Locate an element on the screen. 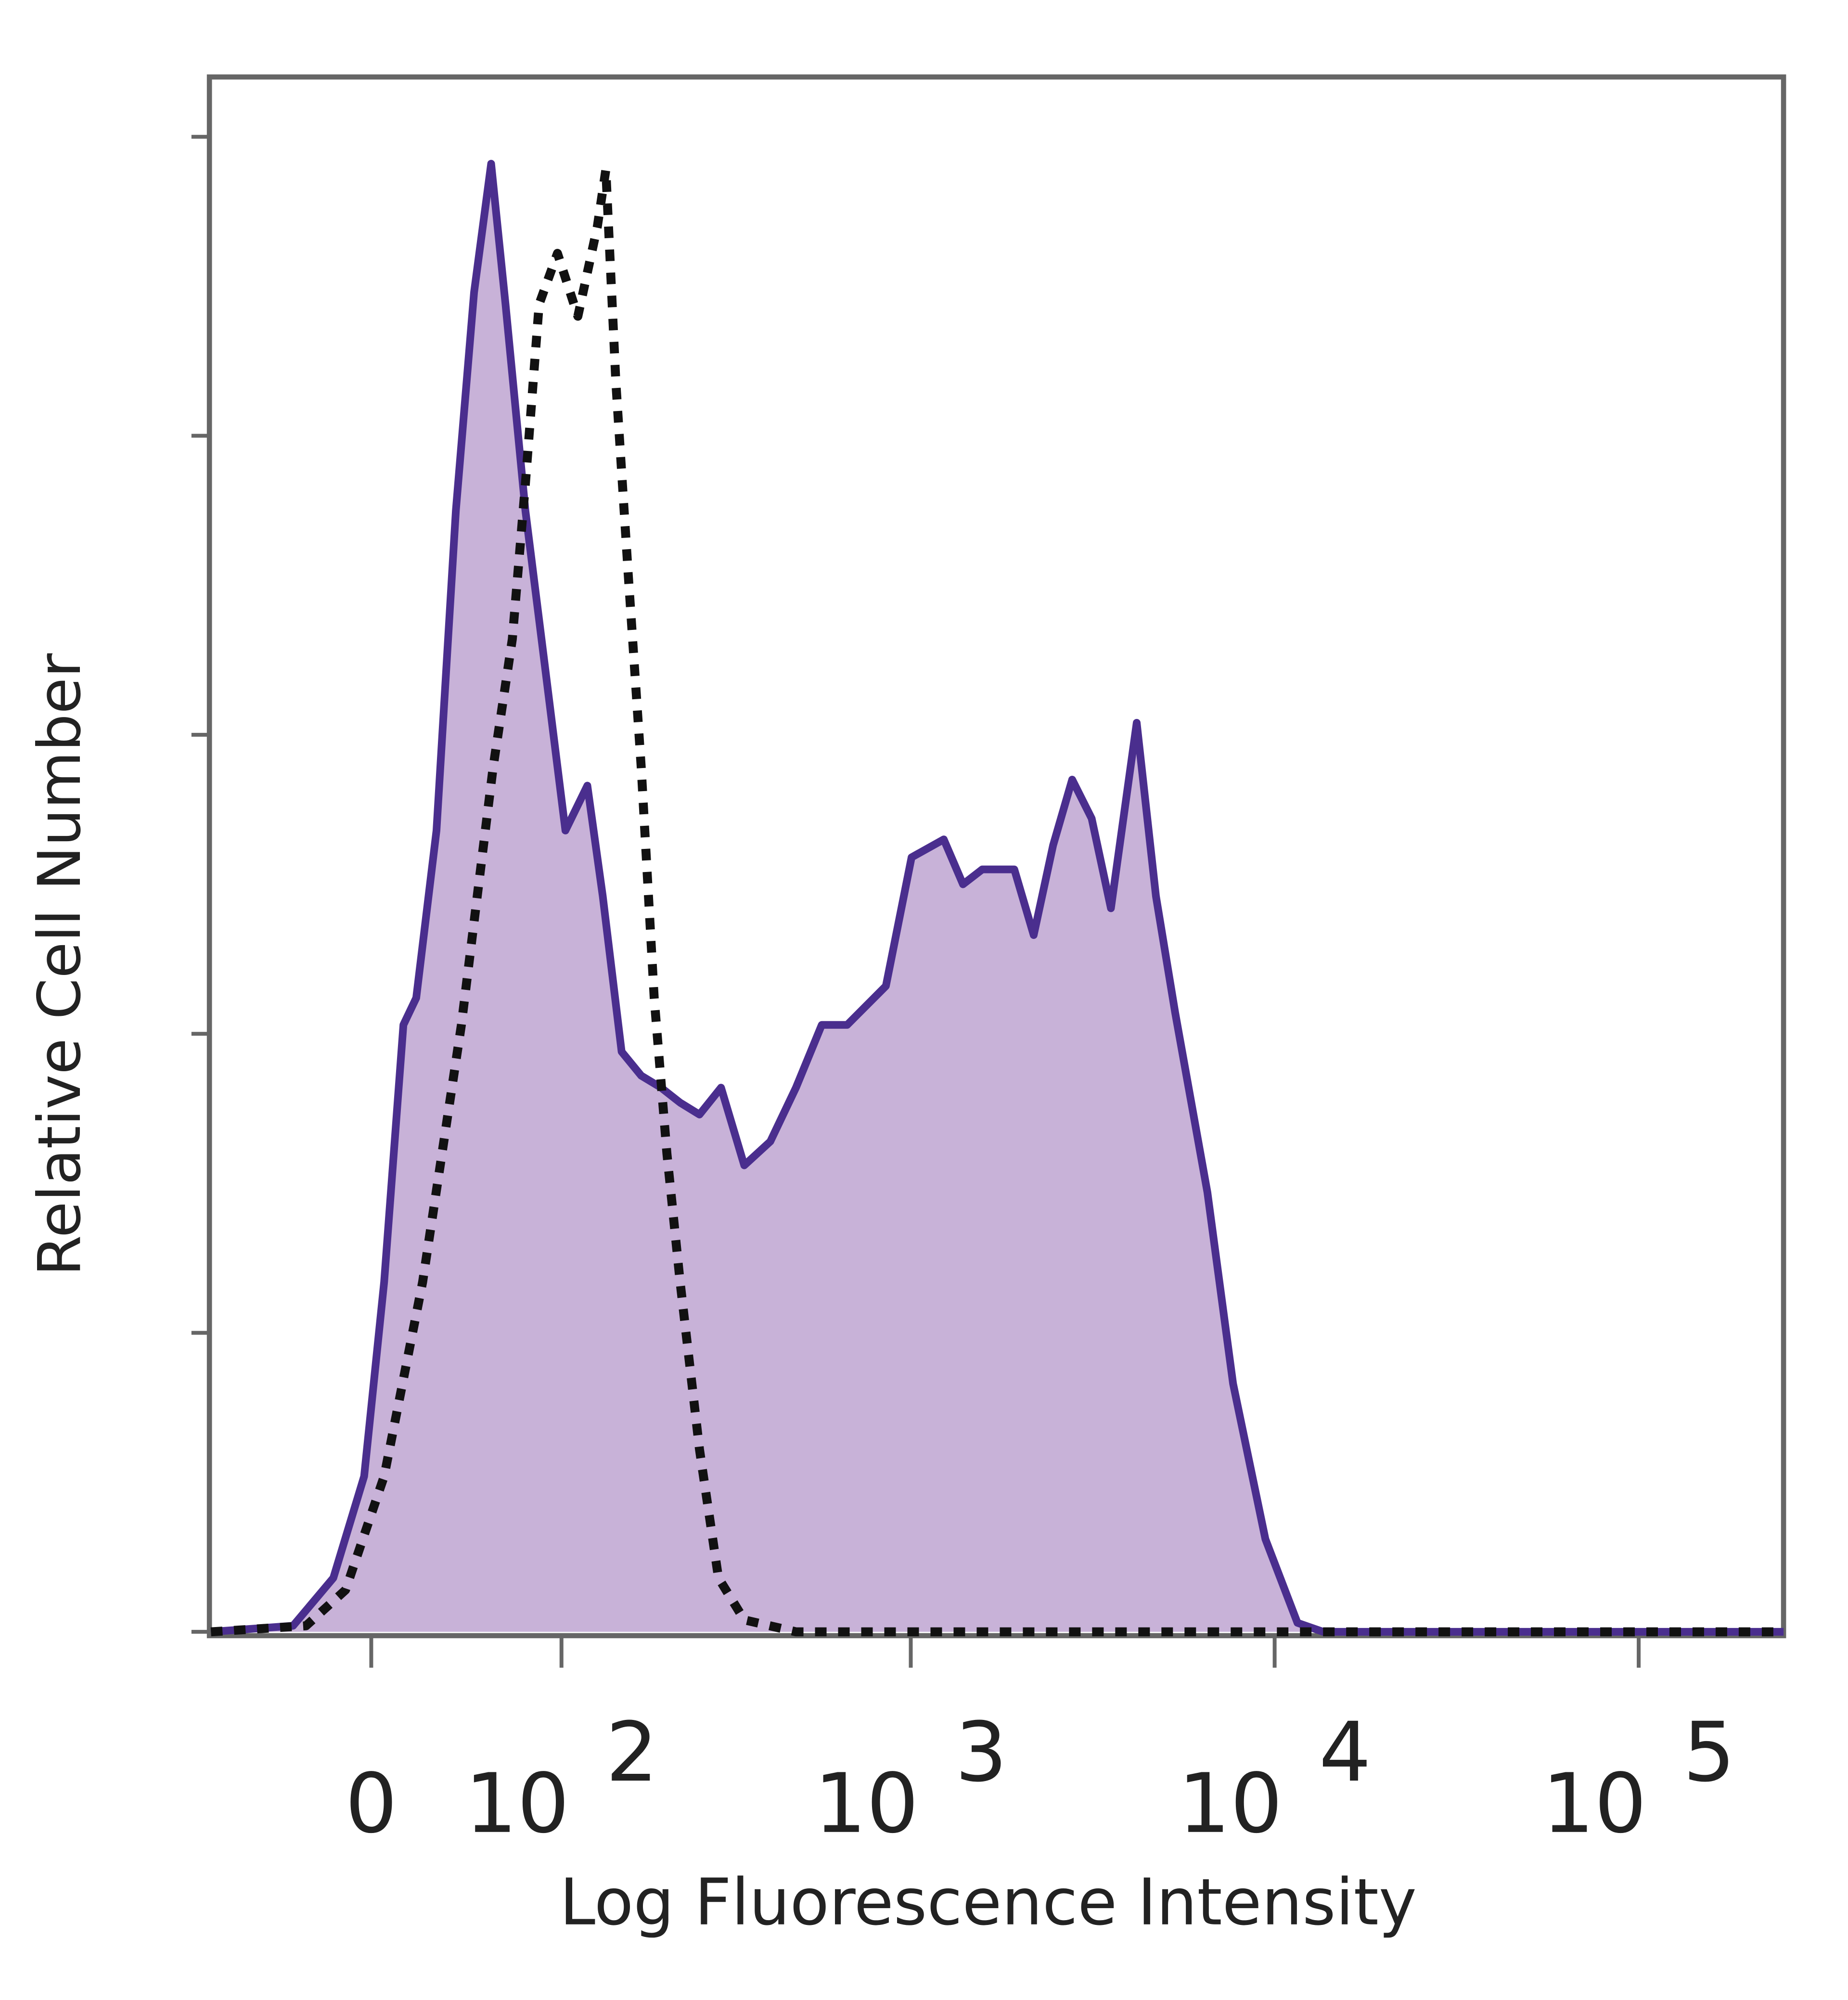 This screenshot has width=1848, height=2000. y-axis-label: Relative Cell Number is located at coordinates (59, 964).